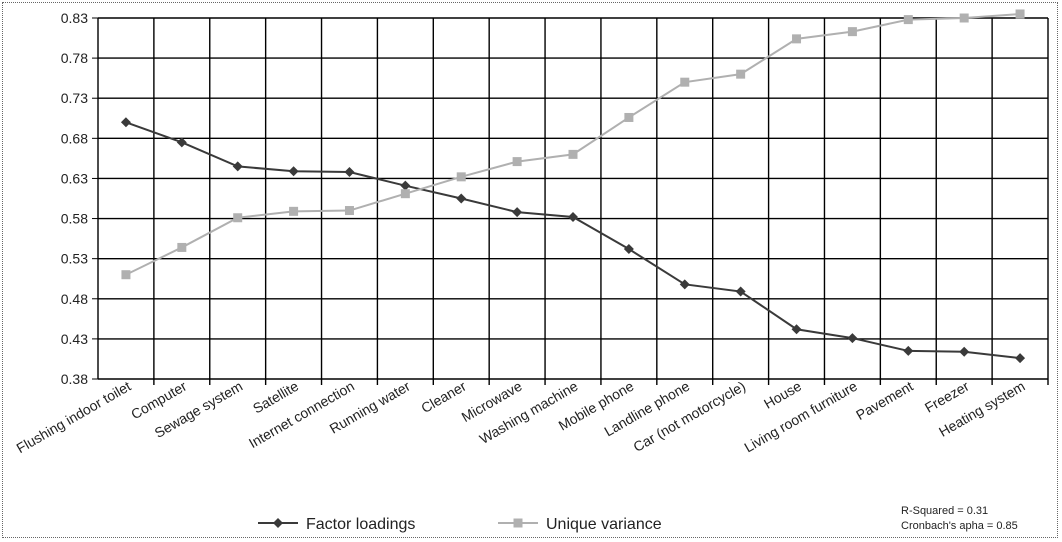 This screenshot has width=1062, height=542. What do you see at coordinates (74, 299) in the screenshot?
I see `y-tick-label: 0.48` at bounding box center [74, 299].